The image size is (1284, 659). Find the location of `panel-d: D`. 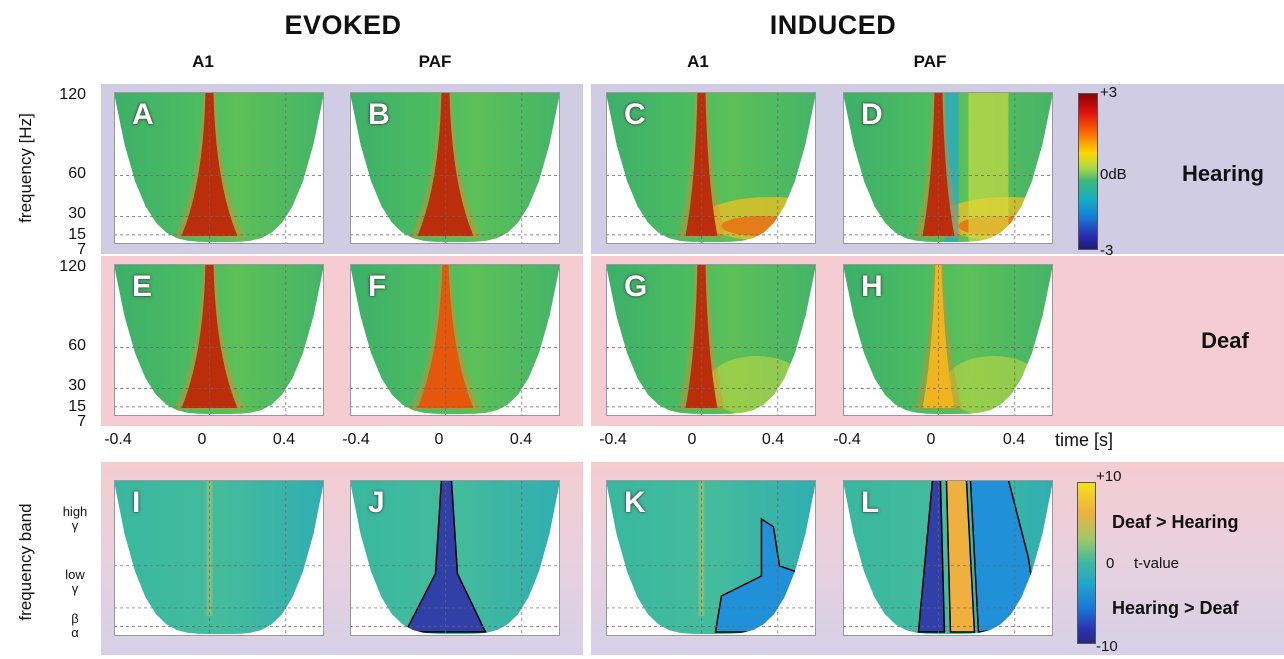

panel-d: D is located at coordinates (948, 168).